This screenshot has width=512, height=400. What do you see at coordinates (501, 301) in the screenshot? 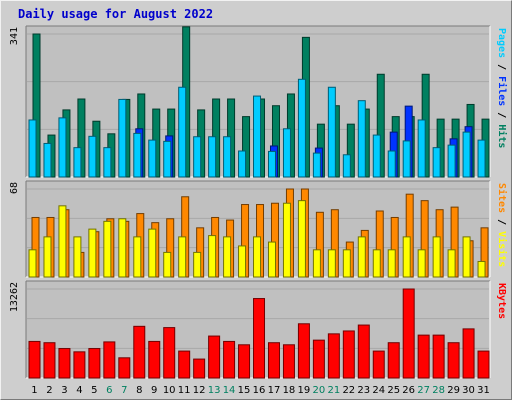
I see `series-legend-part: KBytes` at bounding box center [501, 301].